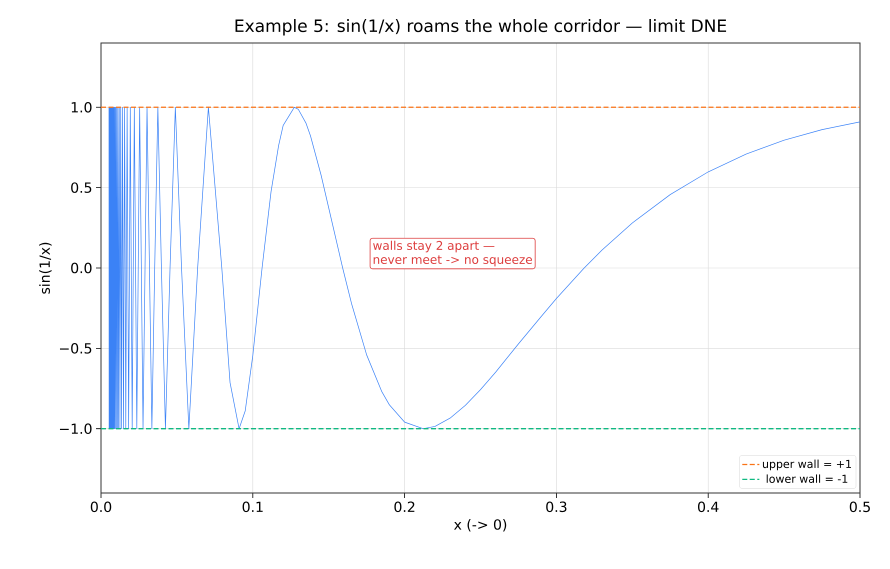 The width and height of the screenshot is (890, 569). Describe the element at coordinates (556, 507) in the screenshot. I see `x-tick-label: 0.3` at that location.